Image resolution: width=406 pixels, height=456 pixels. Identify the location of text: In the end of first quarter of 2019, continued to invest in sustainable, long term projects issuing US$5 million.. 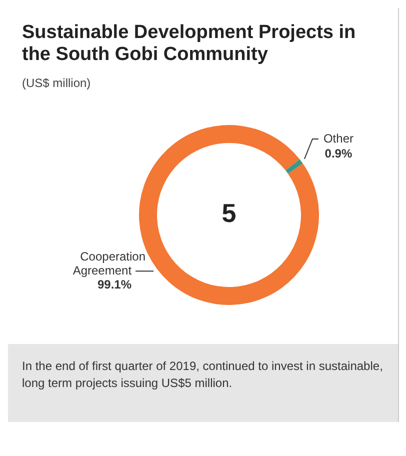
(203, 375).